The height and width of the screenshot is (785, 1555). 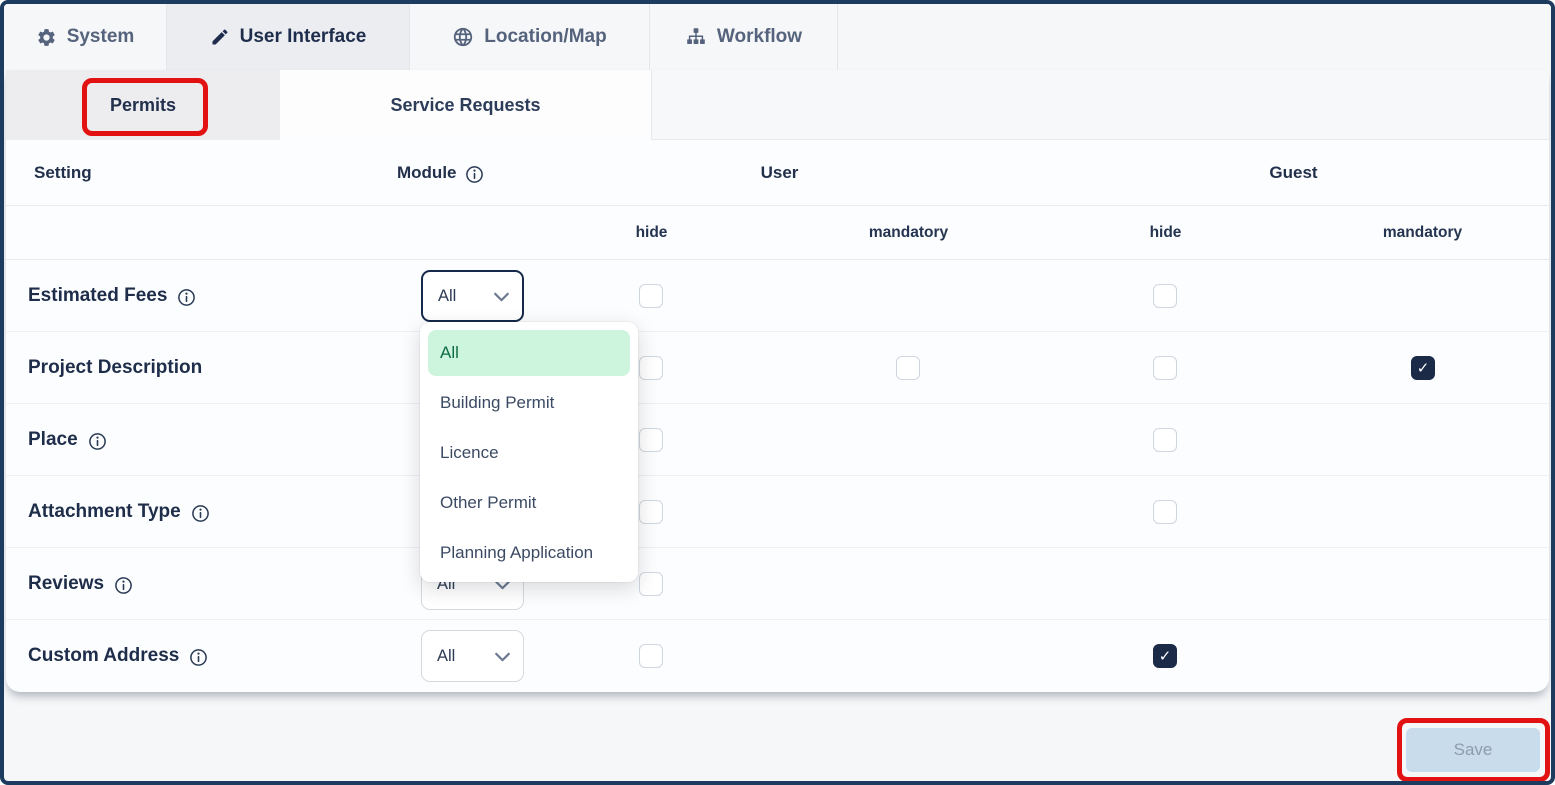 I want to click on dropdown-option-licence: Licence, so click(x=469, y=452).